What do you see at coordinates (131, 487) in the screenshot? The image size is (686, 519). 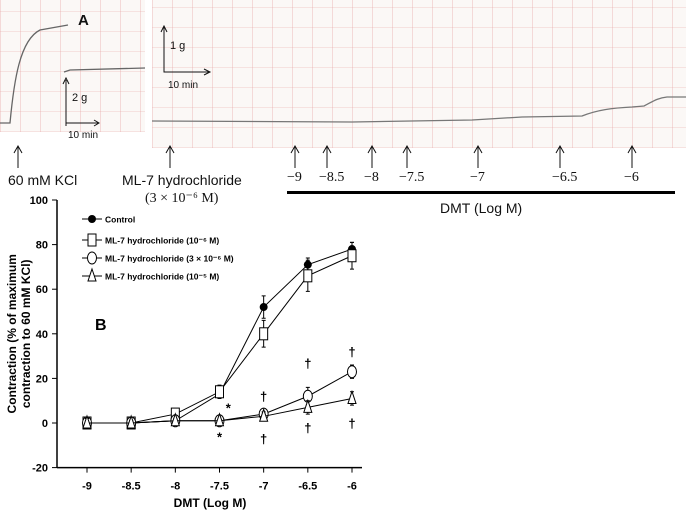 I see `x-tick-label: -8.5` at bounding box center [131, 487].